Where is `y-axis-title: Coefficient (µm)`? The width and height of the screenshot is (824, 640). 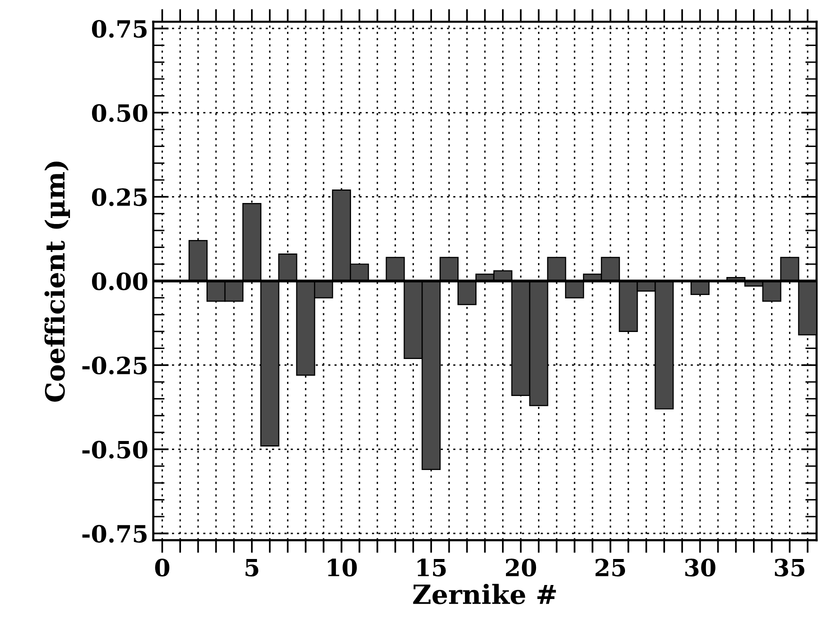
y-axis-title: Coefficient (µm) is located at coordinates (57, 282).